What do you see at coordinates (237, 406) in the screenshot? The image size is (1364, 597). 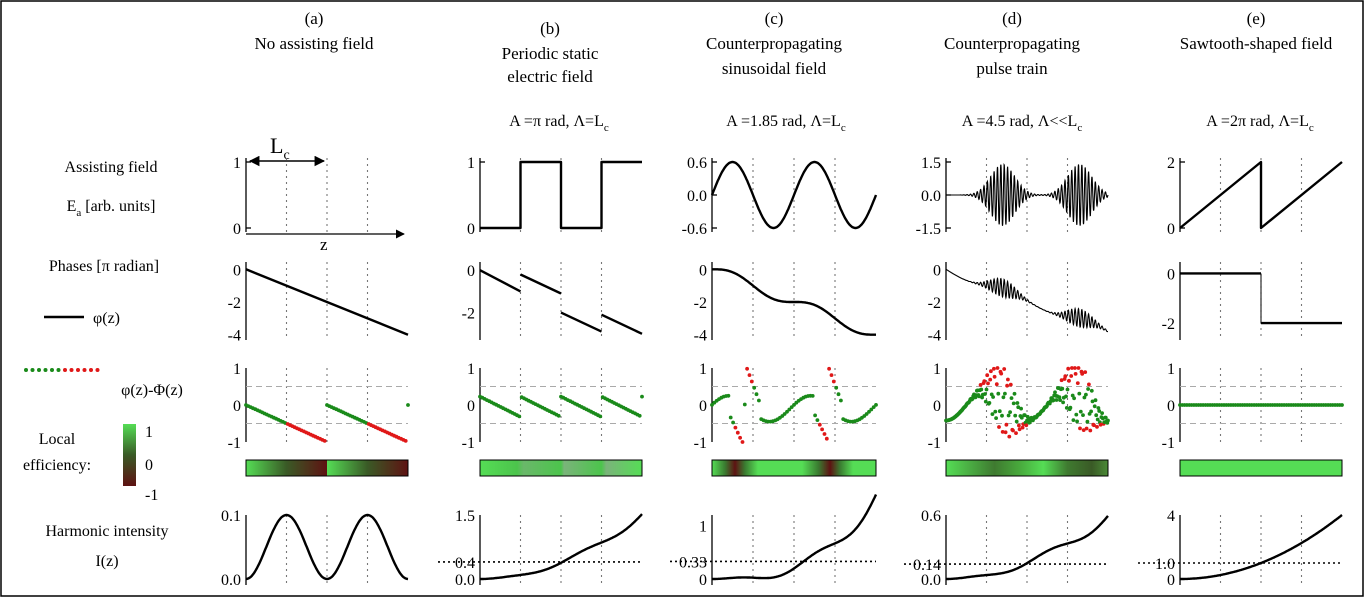 I see `pdiff-a-ytick-1: 0` at bounding box center [237, 406].